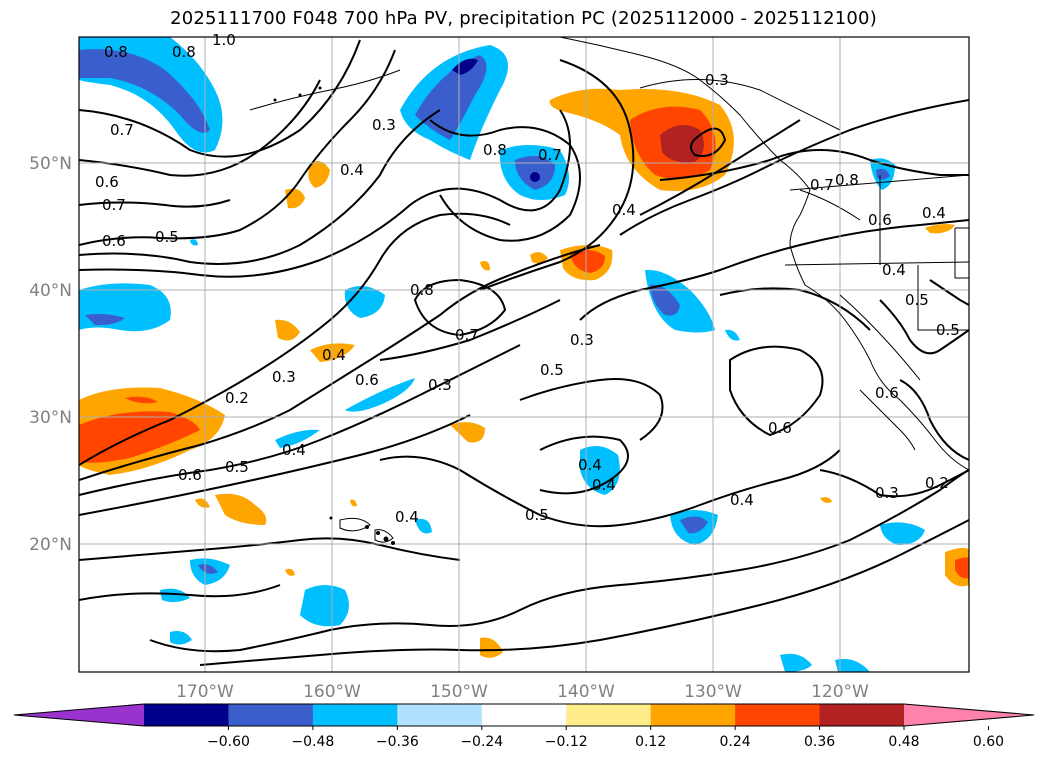 This screenshot has width=1047, height=765. I want to click on colorbar-tick-label: −0.24, so click(481, 742).